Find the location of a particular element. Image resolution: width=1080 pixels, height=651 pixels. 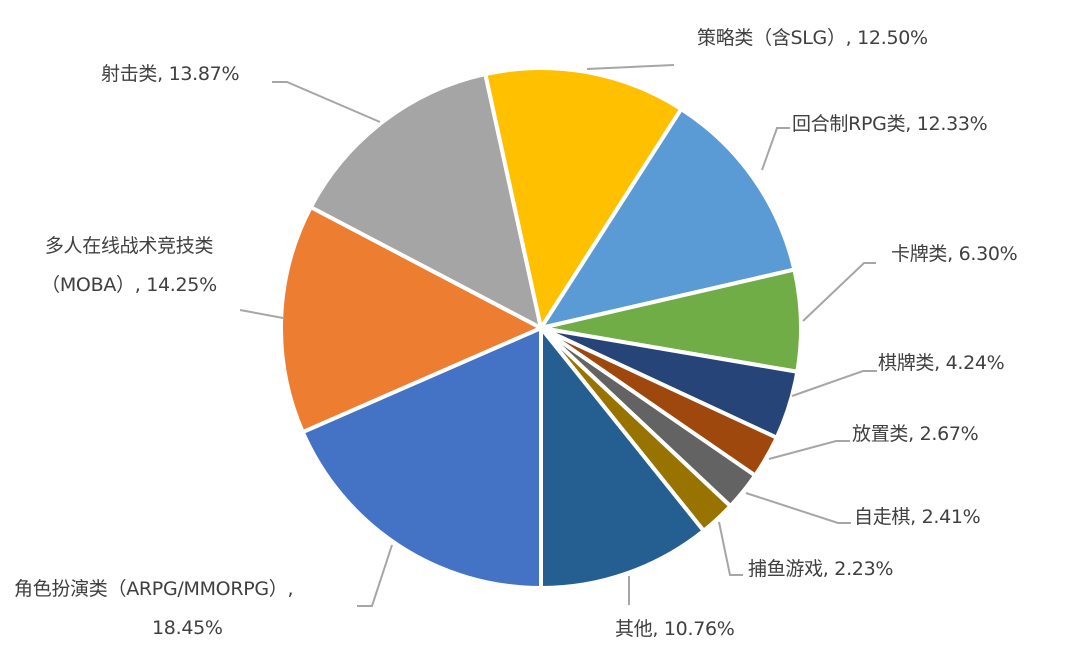

label-card: 卡牌类, 6.30% is located at coordinates (954, 254).